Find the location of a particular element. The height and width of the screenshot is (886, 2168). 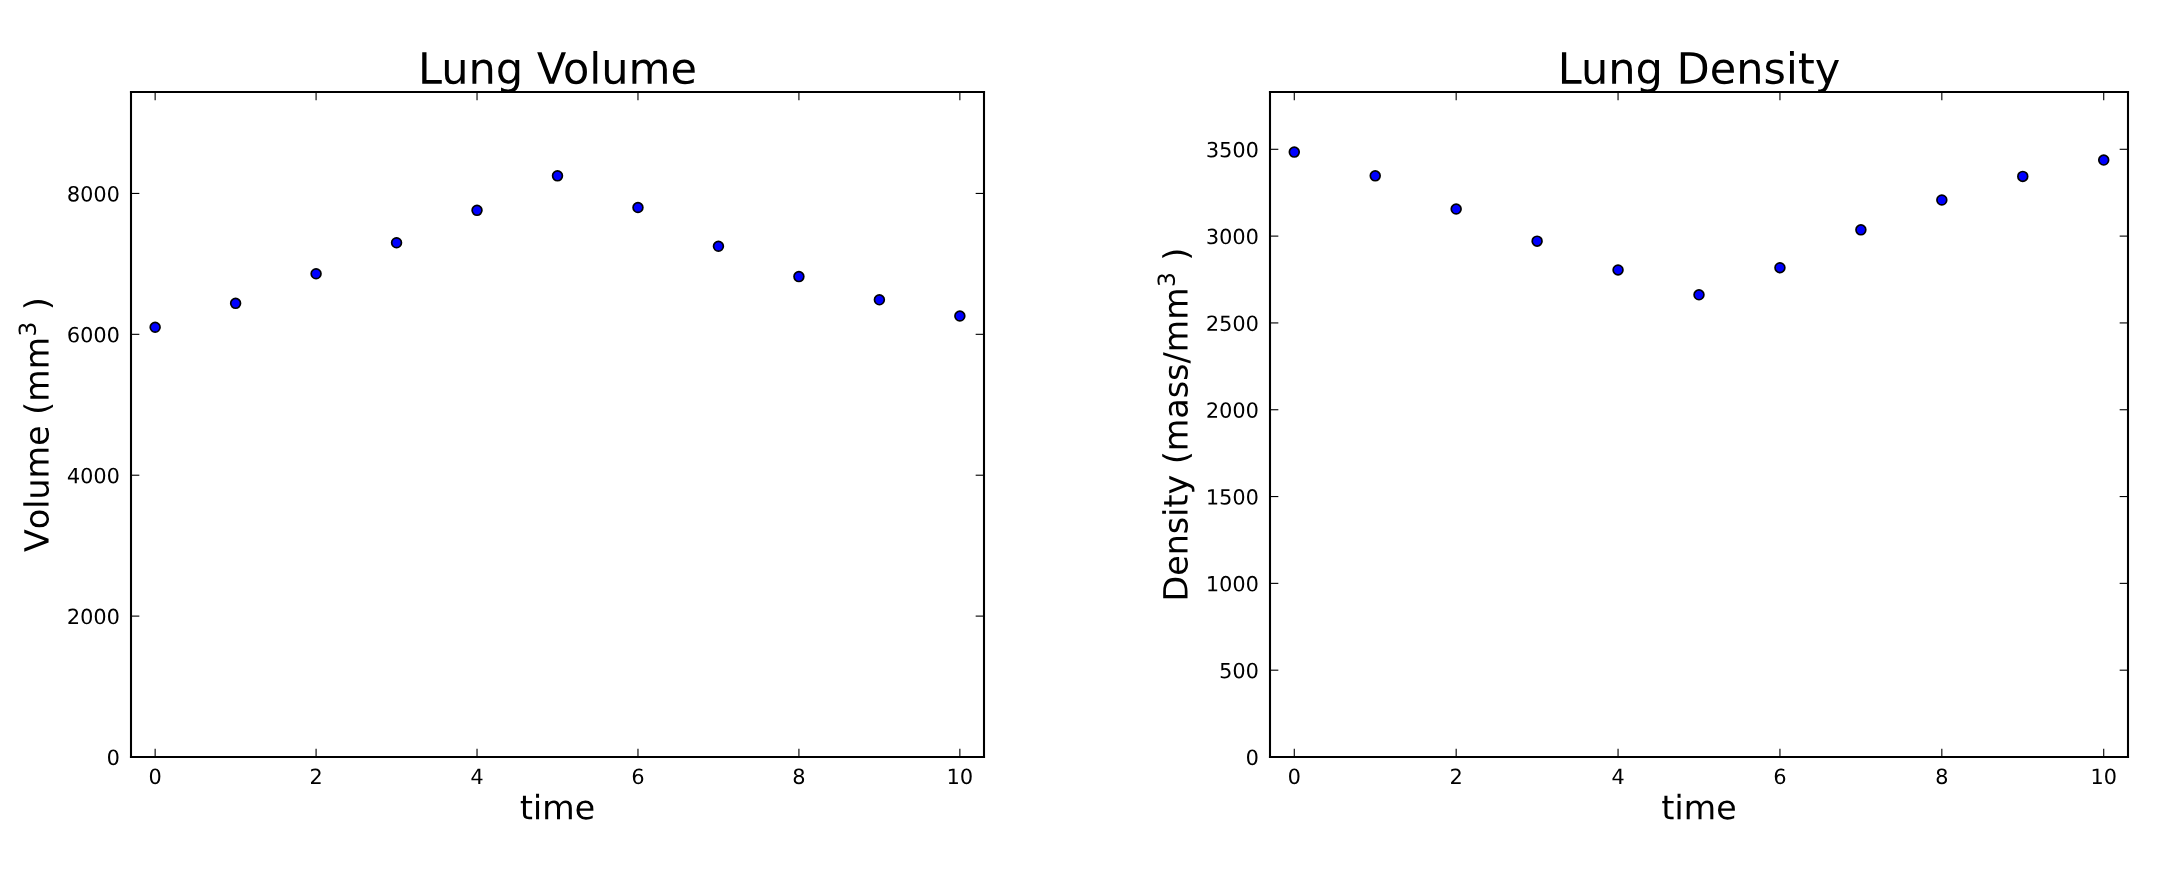

y-tick-label: 3500 is located at coordinates (1232, 149).